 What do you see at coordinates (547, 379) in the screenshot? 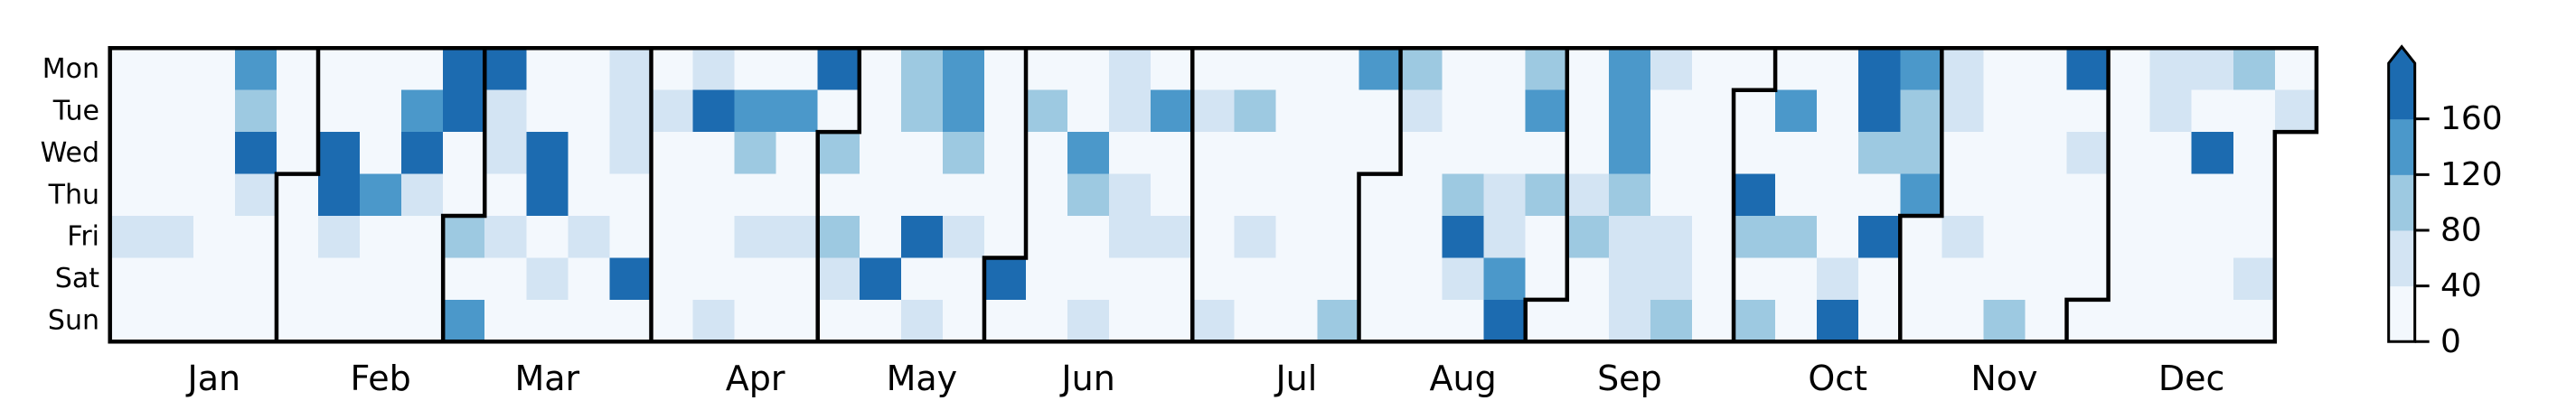
I see `month-label-mar: Mar` at bounding box center [547, 379].